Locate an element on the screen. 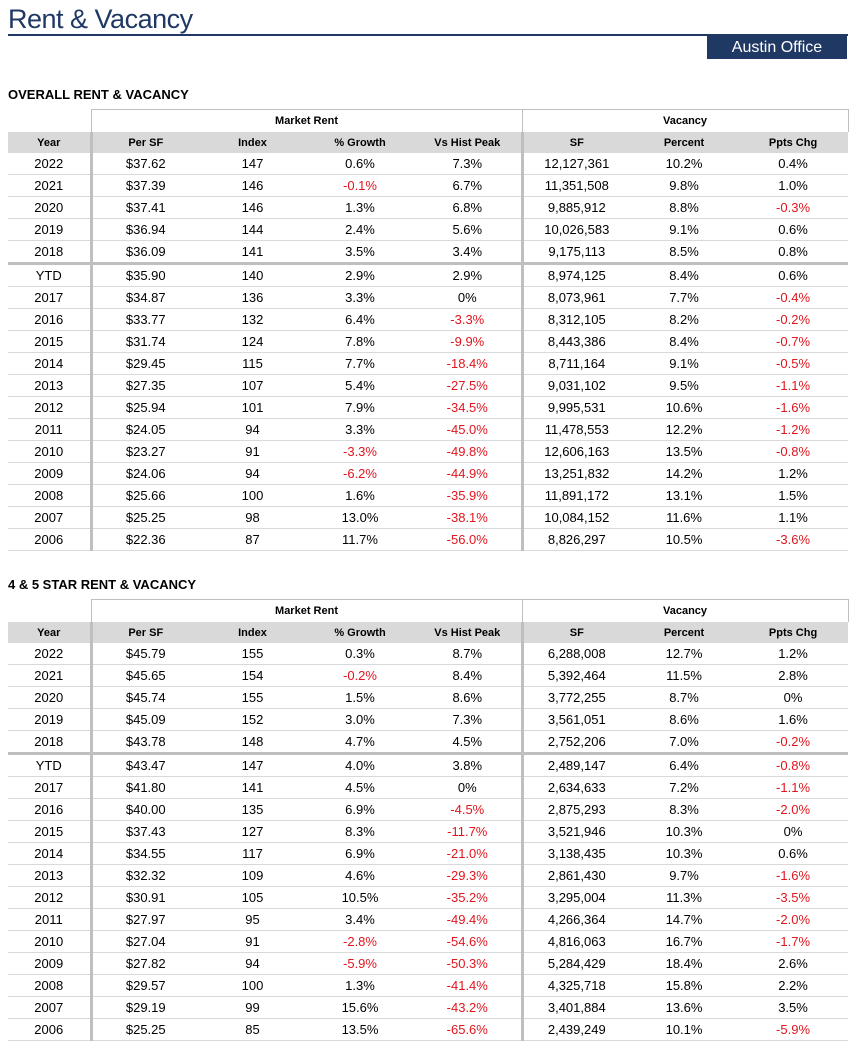  index-cell: 91 is located at coordinates (252, 941).